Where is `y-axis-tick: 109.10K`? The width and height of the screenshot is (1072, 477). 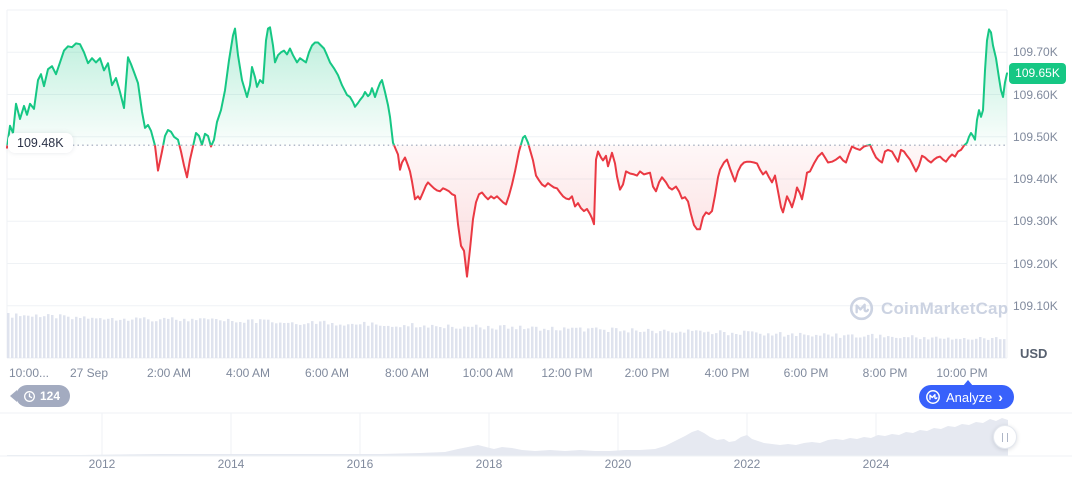 y-axis-tick: 109.10K is located at coordinates (1035, 305).